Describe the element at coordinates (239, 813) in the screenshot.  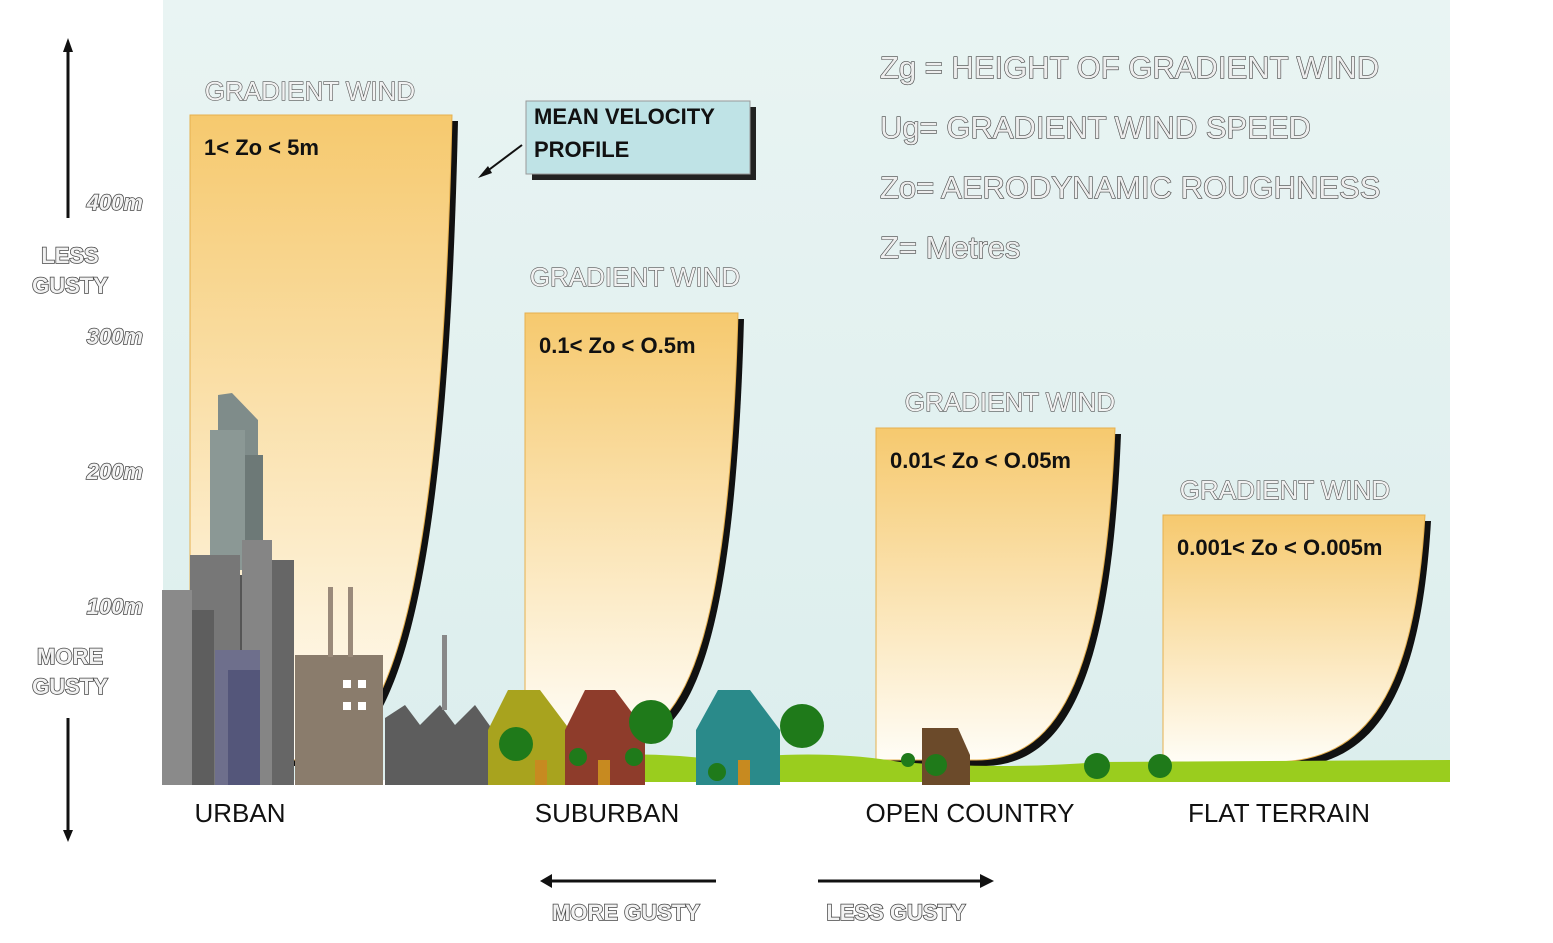
I see `terrain-label: URBAN` at that location.